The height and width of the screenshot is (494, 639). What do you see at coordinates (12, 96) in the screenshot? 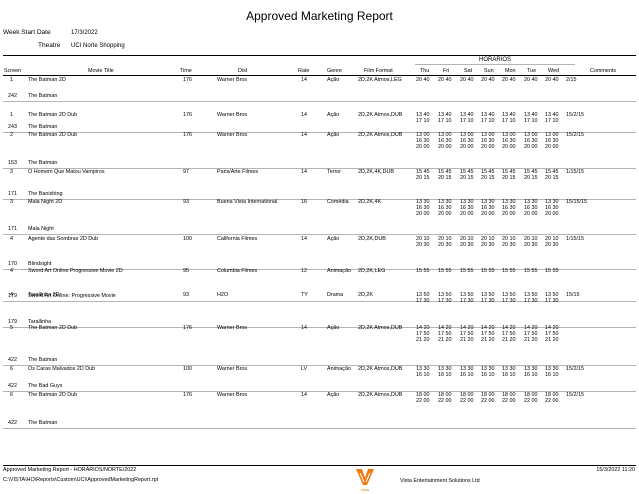
I see `row-sub-id: 242` at bounding box center [12, 96].